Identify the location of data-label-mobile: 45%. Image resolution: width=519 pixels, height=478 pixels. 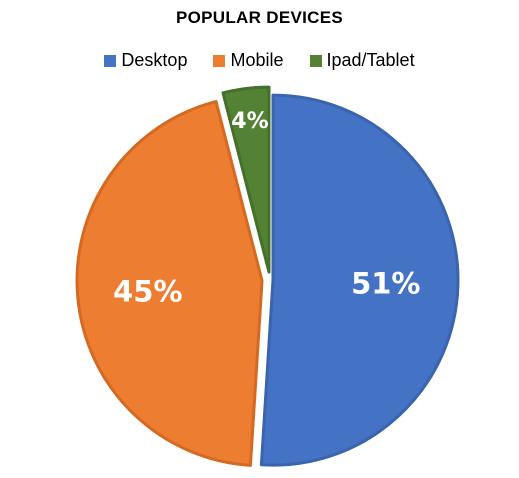
(147, 292).